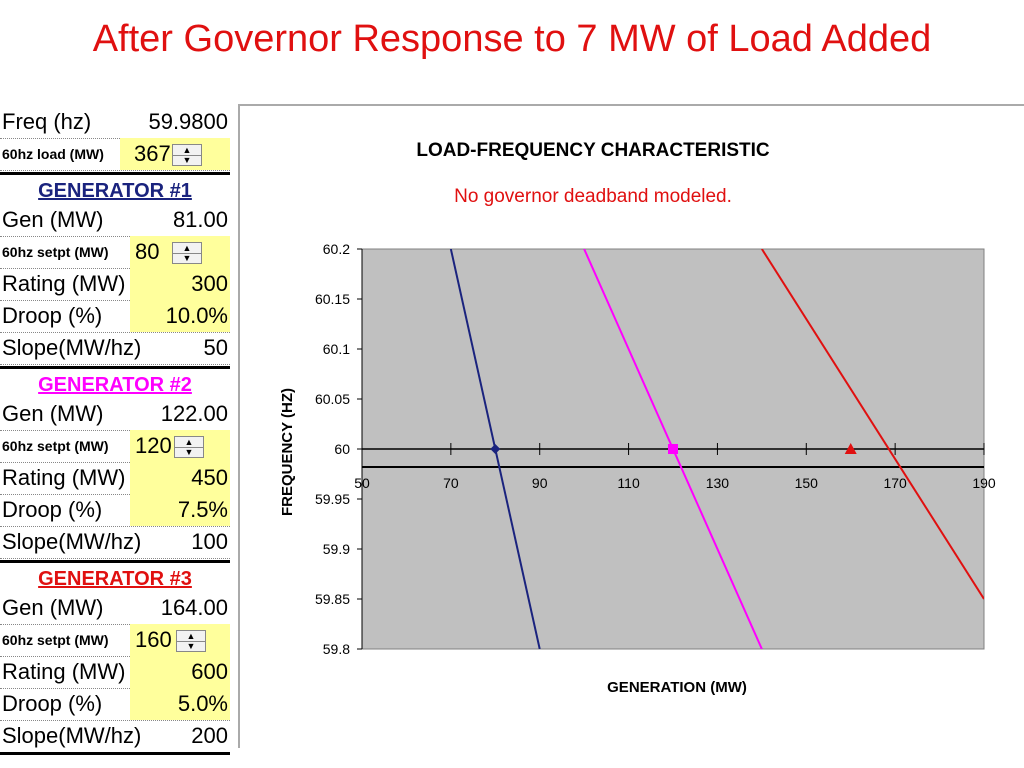 This screenshot has width=1024, height=768. What do you see at coordinates (115, 608) in the screenshot?
I see `gen3-output-row: Gen (MW) 164.00` at bounding box center [115, 608].